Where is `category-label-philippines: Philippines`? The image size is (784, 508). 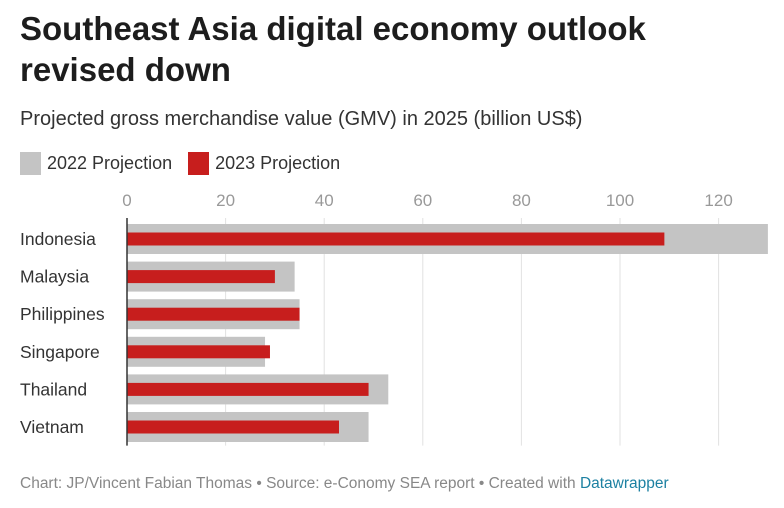
category-label-philippines: Philippines is located at coordinates (62, 314).